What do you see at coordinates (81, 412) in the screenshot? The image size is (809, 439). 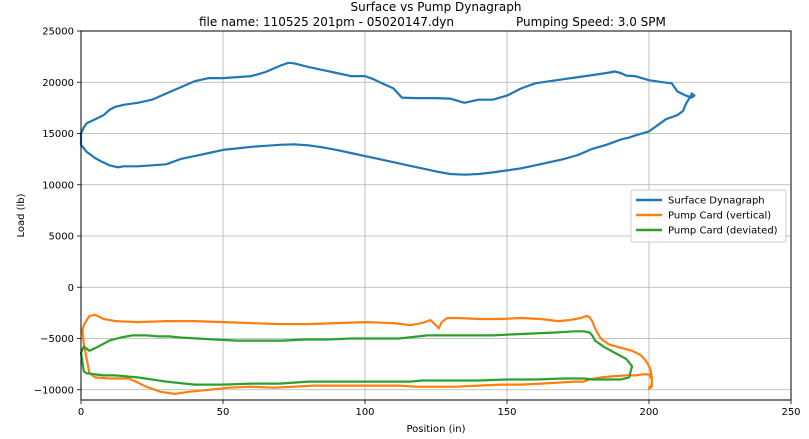 I see `x-tick-label: 0` at bounding box center [81, 412].